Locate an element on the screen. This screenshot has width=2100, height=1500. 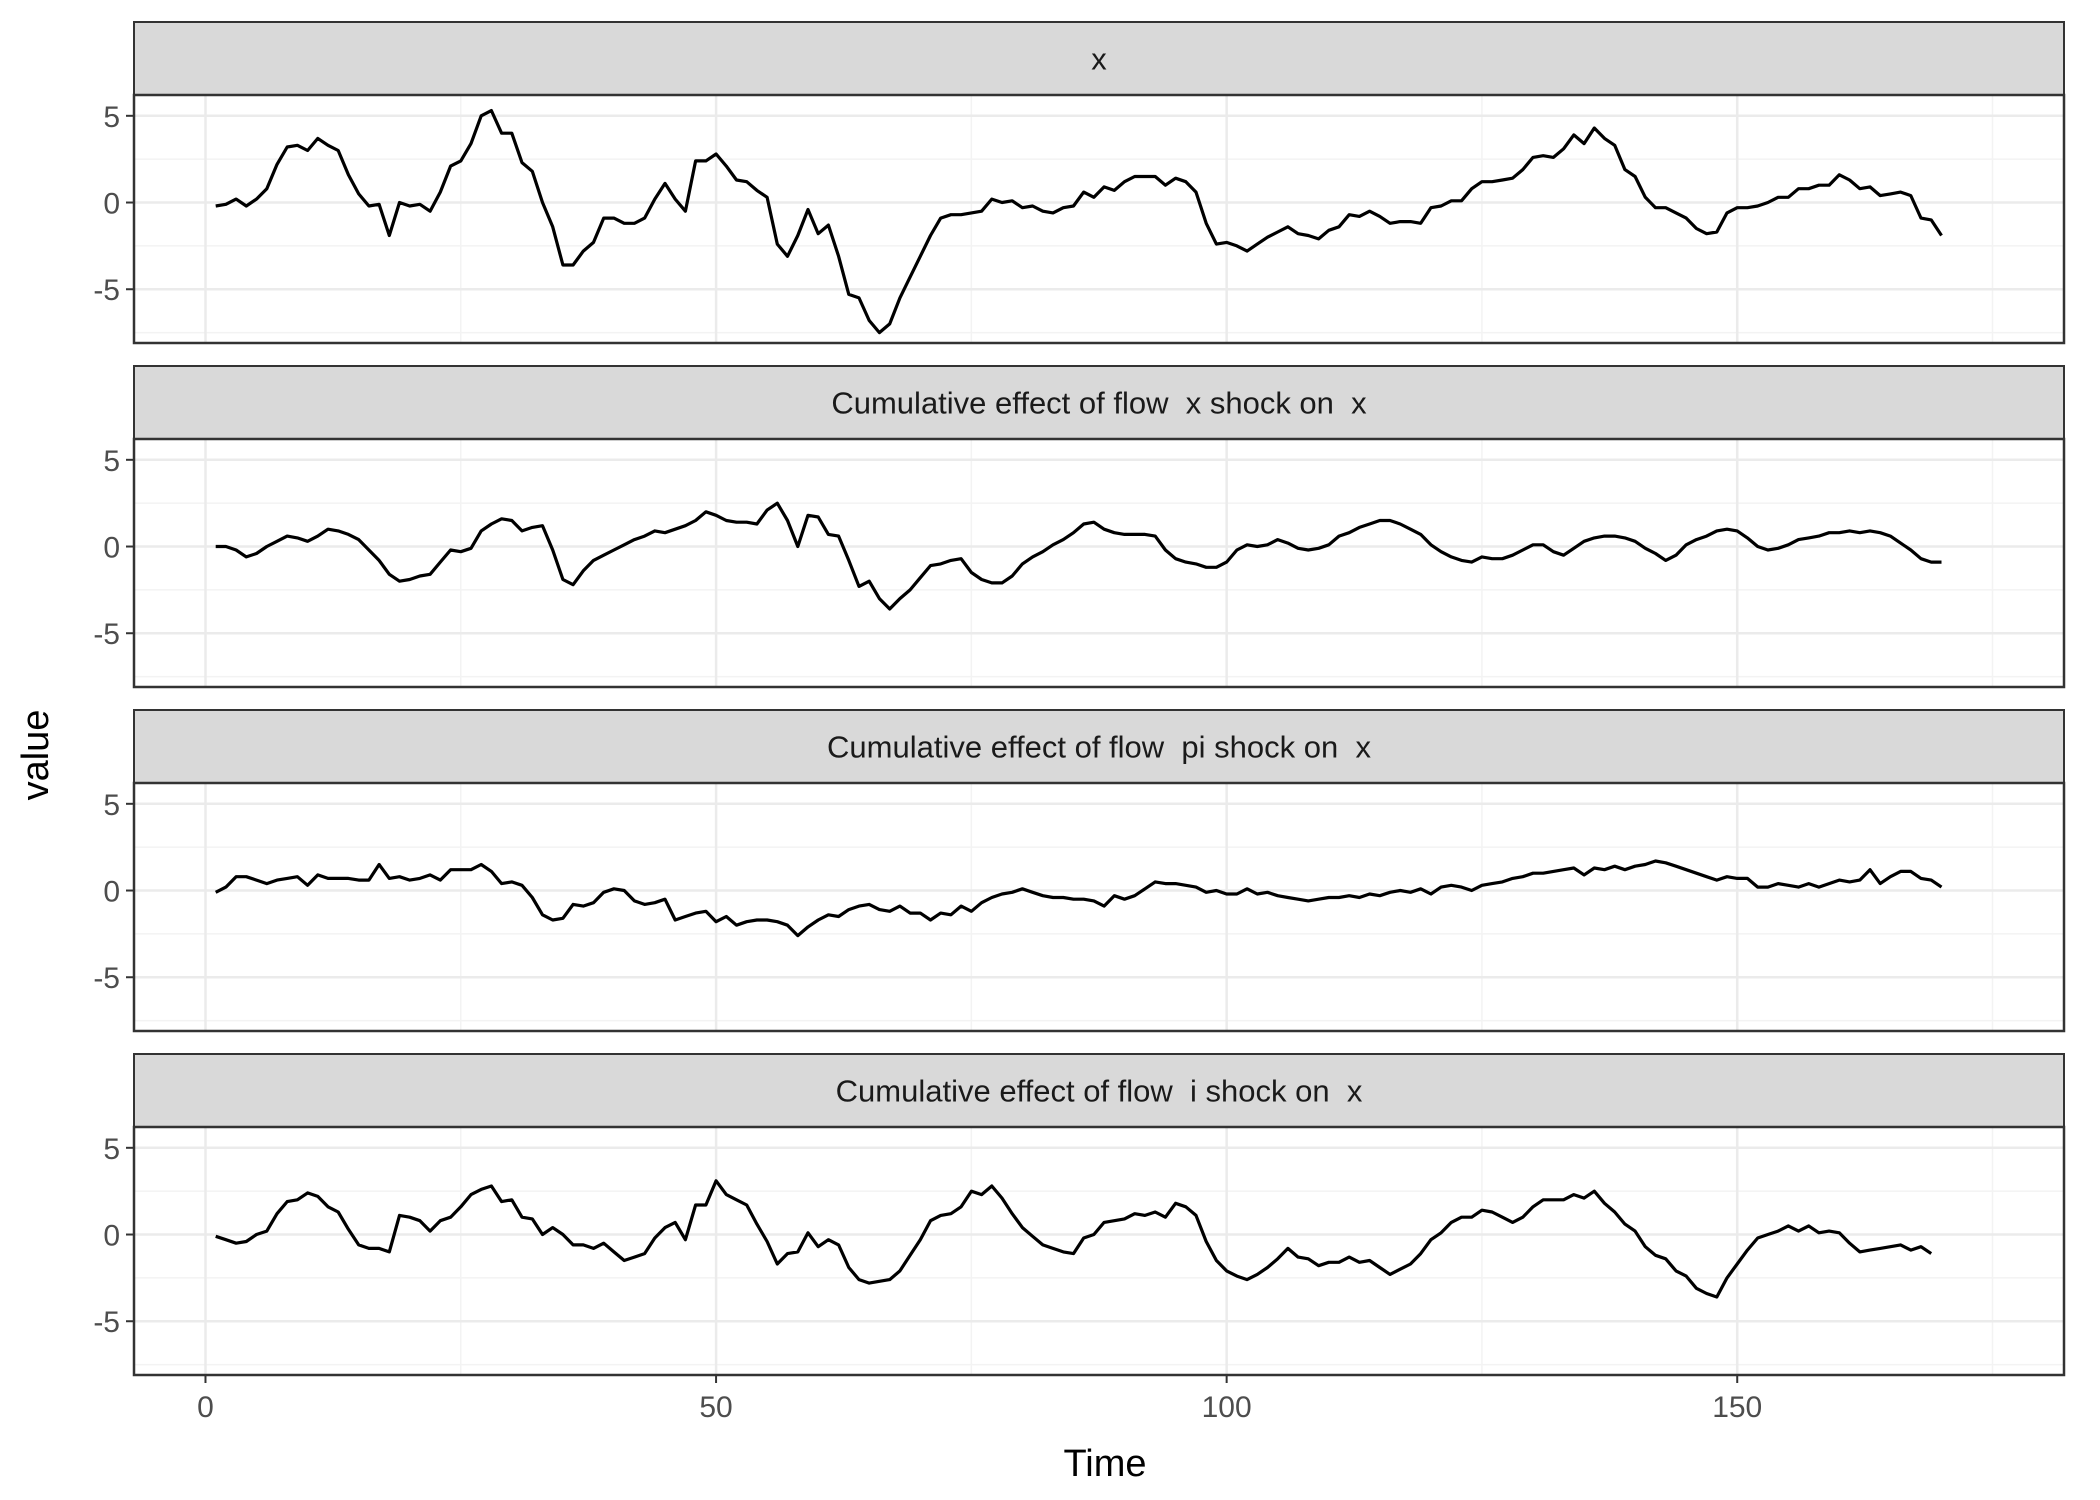
x-axis-title: Time is located at coordinates (1104, 1464).